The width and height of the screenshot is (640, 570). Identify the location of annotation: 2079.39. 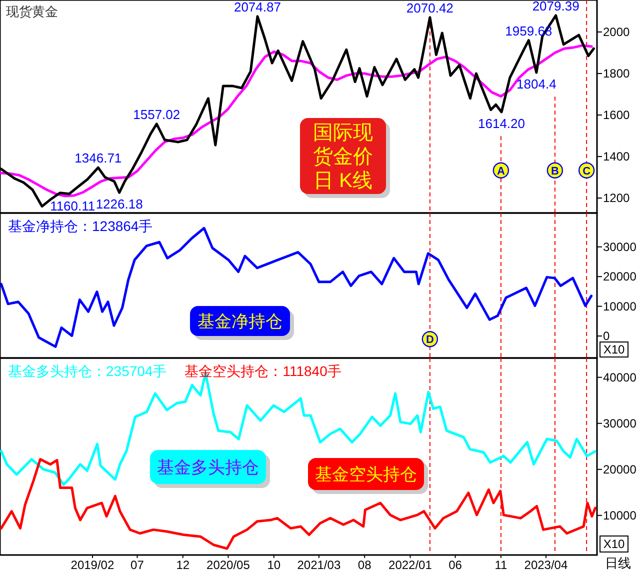
(556, 7).